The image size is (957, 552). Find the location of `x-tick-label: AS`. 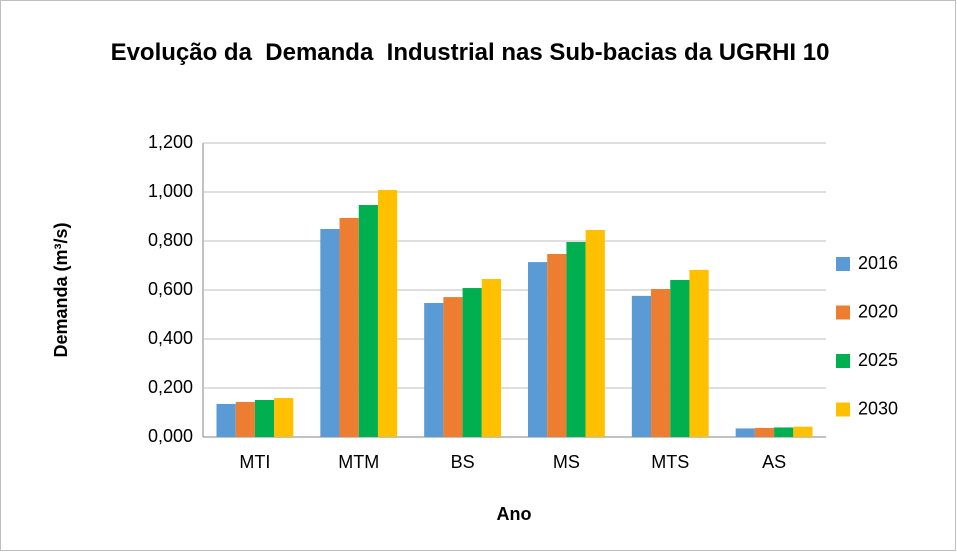

x-tick-label: AS is located at coordinates (774, 462).